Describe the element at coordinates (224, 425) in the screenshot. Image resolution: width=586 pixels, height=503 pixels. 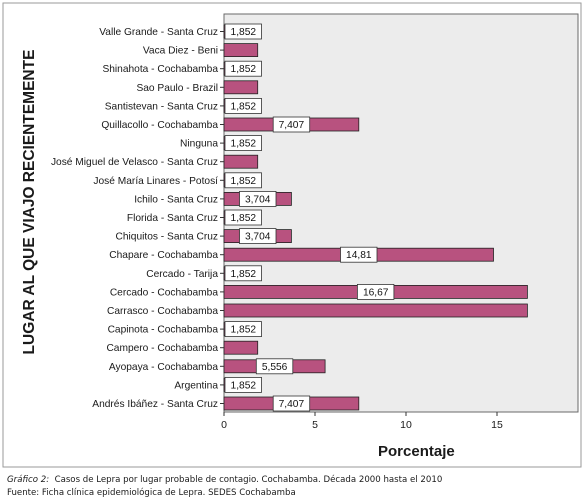
I see `x-tick-label: 0` at that location.